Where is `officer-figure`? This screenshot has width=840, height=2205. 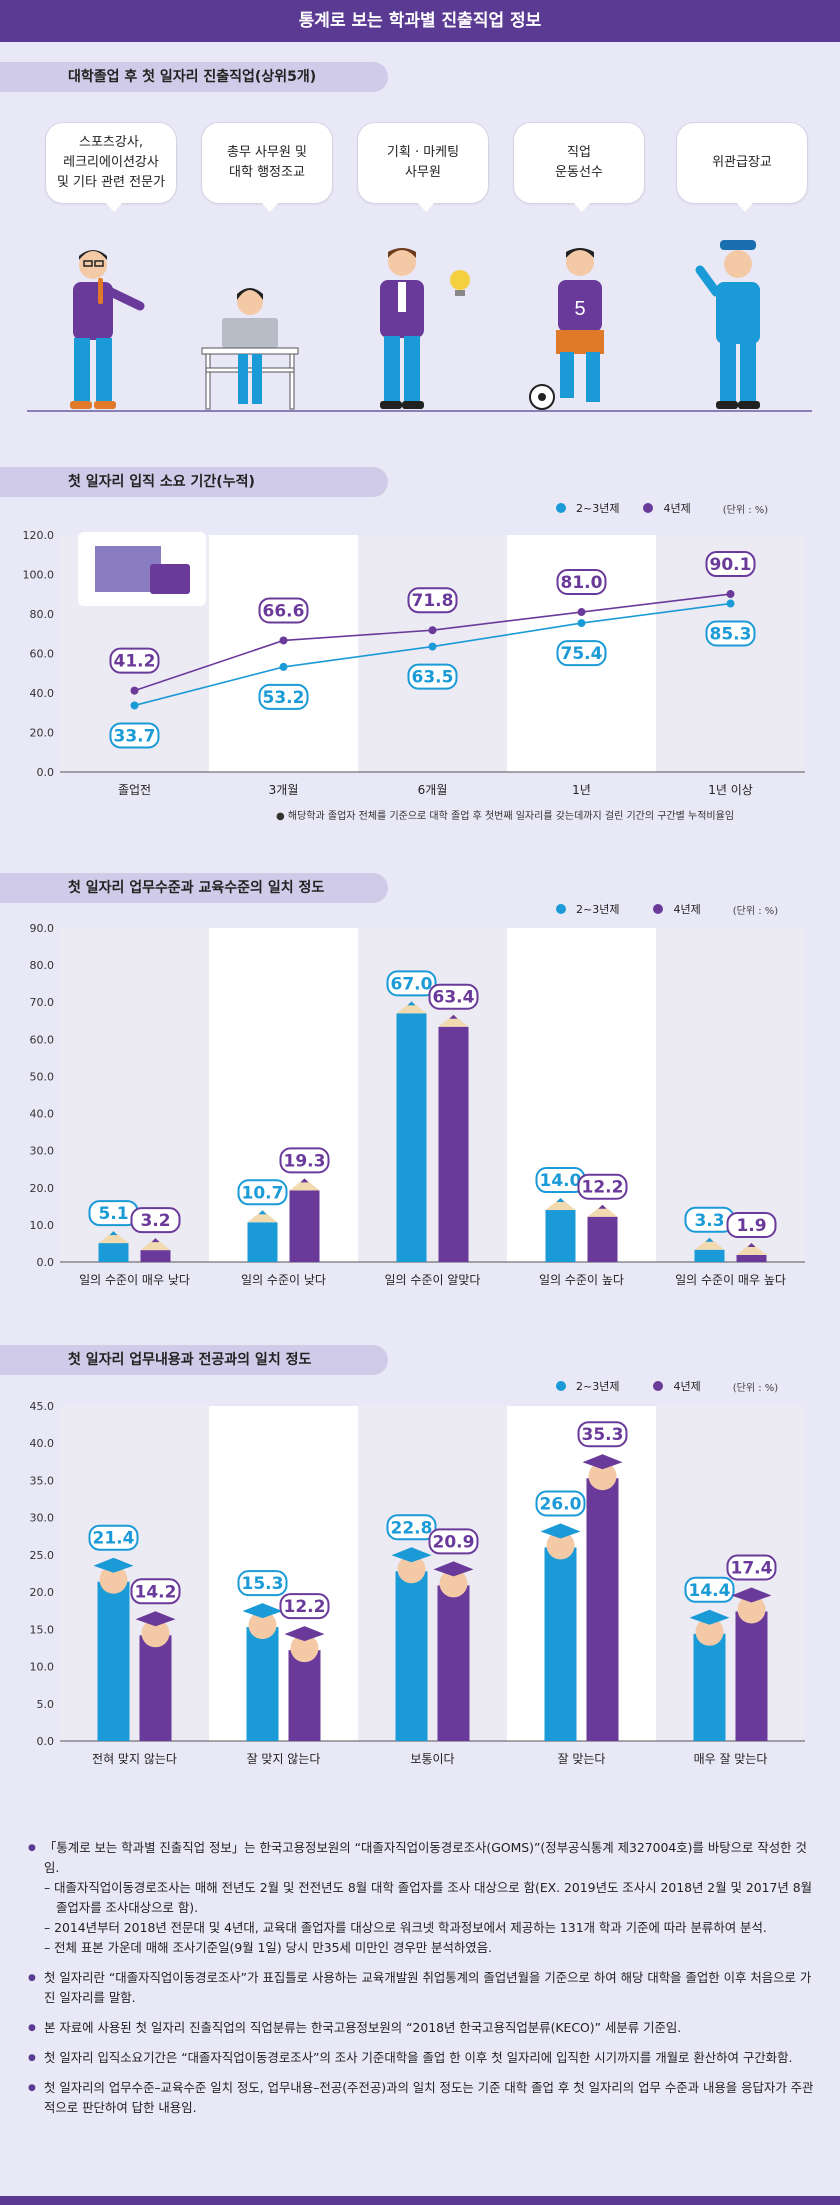 officer-figure is located at coordinates (727, 324).